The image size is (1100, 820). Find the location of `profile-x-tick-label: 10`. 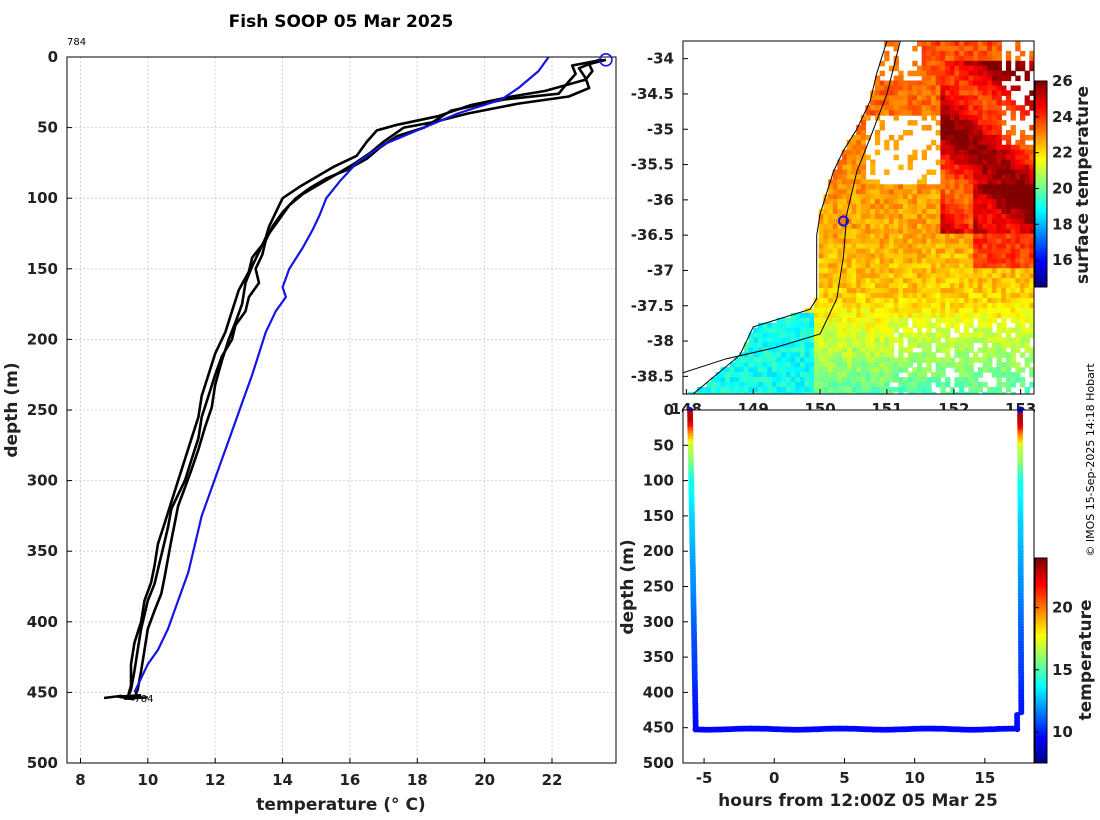

profile-x-tick-label: 10 is located at coordinates (147, 780).